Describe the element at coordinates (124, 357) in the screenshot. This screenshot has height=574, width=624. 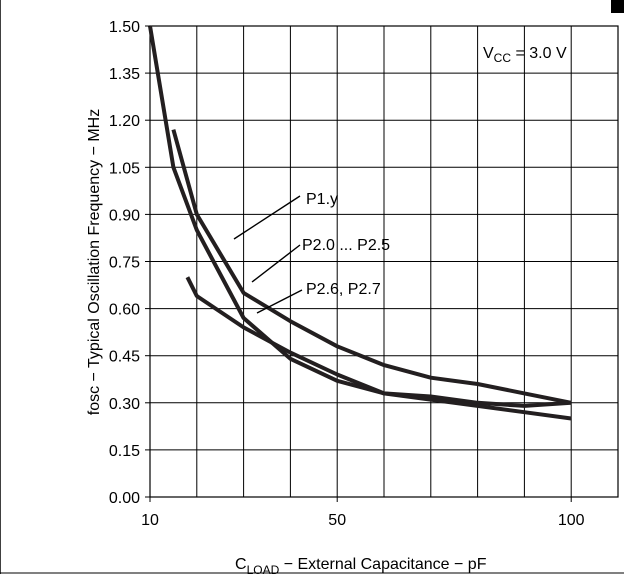
I see `y-tick-label: 0.45` at that location.